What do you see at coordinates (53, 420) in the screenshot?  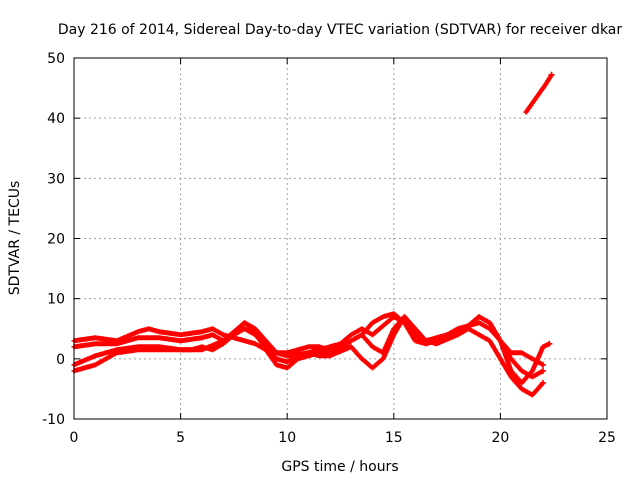 I see `y-tick-label: -10` at bounding box center [53, 420].